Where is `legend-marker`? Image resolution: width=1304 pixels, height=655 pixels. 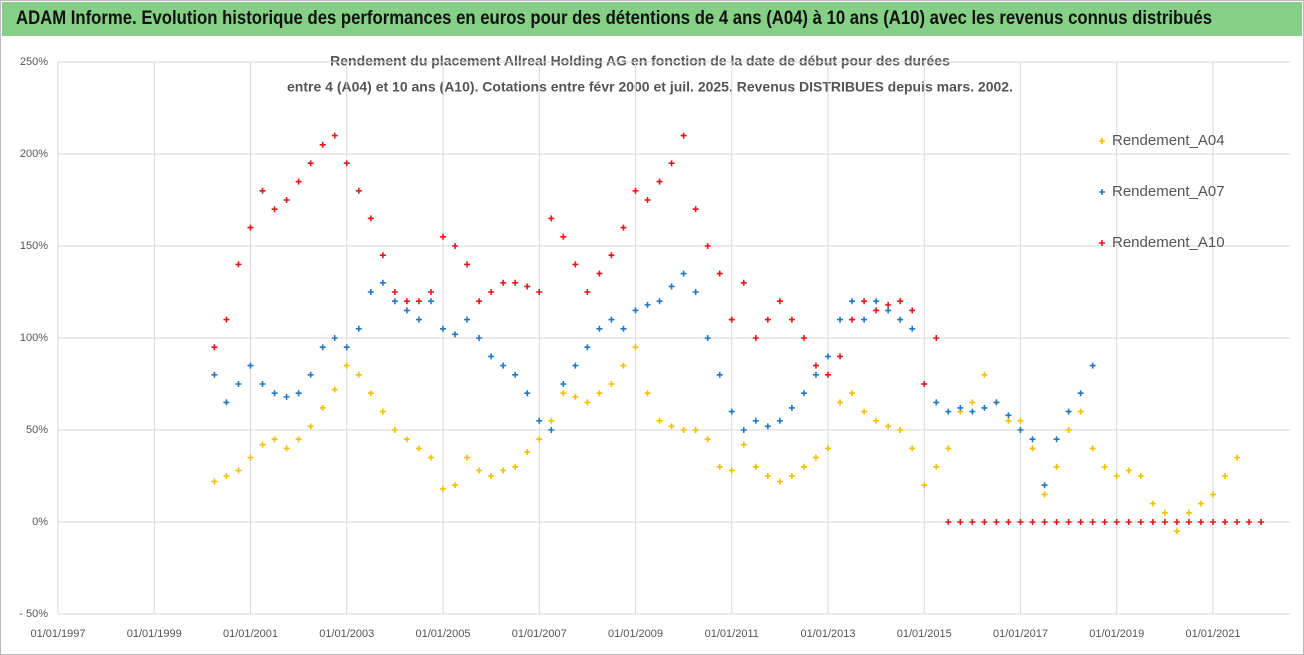 legend-marker is located at coordinates (1102, 141).